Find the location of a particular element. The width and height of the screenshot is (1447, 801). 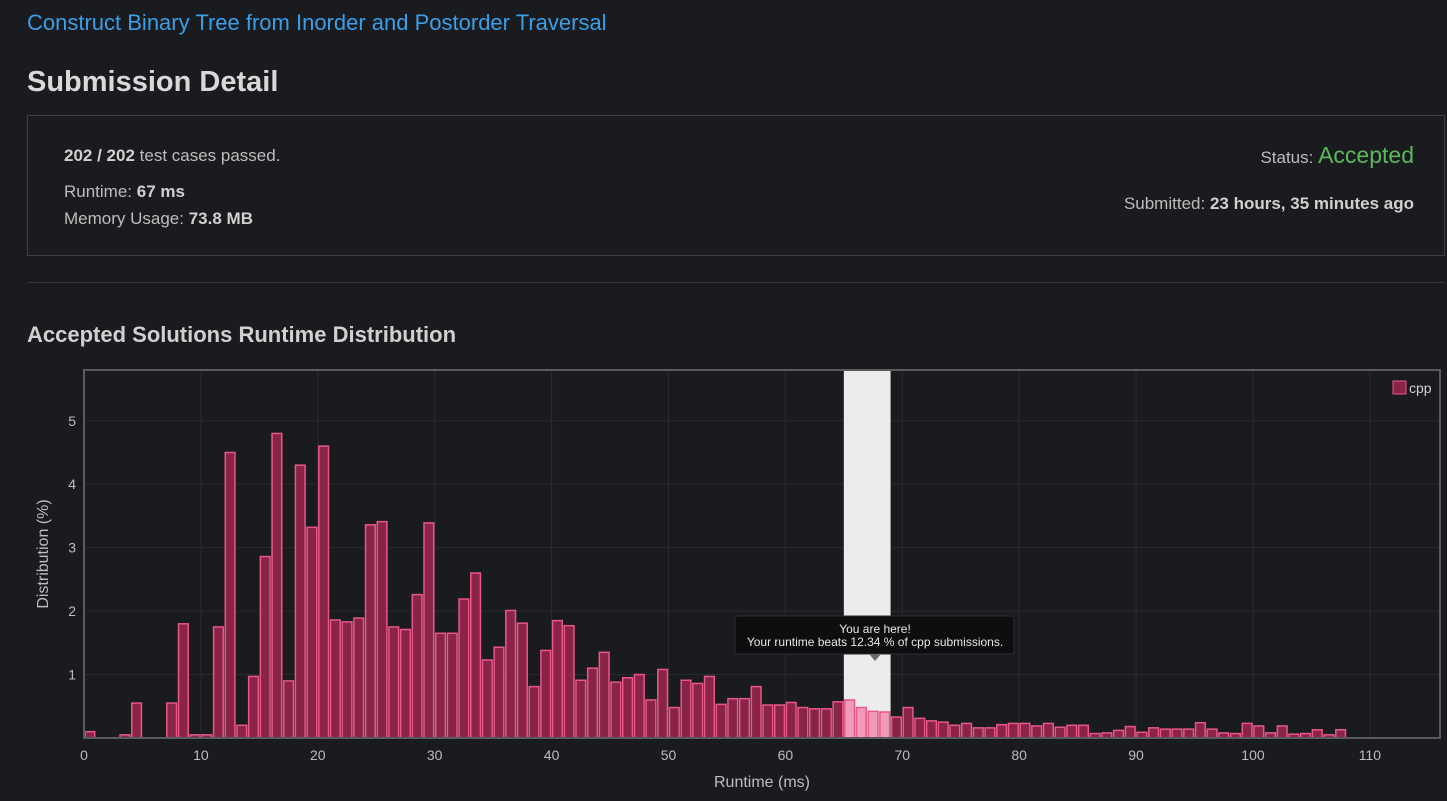

runtime-label: Runtime: is located at coordinates (98, 191).